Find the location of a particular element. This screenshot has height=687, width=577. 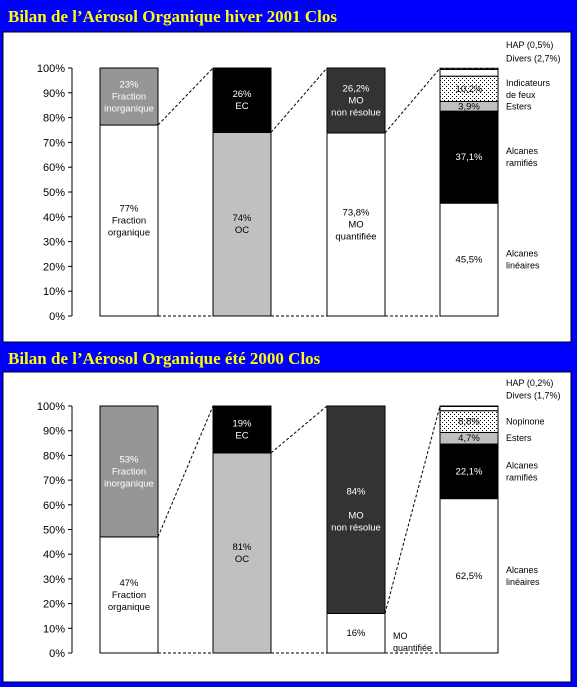

segment-label: 8,8% is located at coordinates (469, 422).